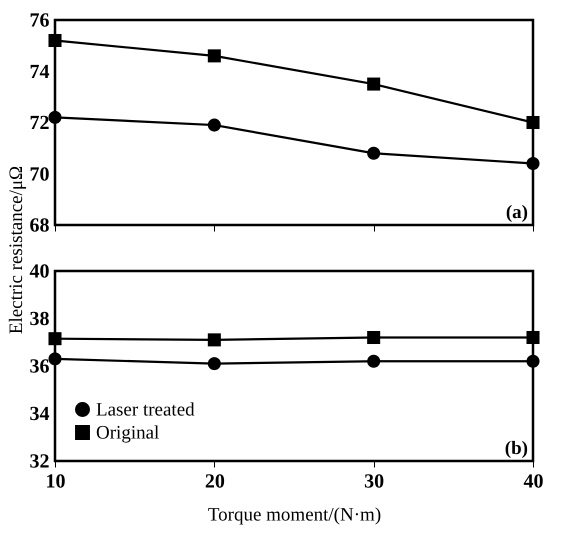  What do you see at coordinates (40, 71) in the screenshot?
I see `y-tick-label: 74` at bounding box center [40, 71].